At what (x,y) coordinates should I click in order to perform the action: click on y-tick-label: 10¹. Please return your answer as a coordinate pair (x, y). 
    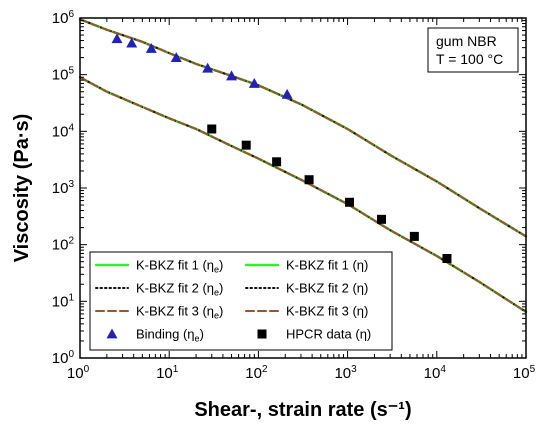
    Looking at the image, I should click on (63, 301).